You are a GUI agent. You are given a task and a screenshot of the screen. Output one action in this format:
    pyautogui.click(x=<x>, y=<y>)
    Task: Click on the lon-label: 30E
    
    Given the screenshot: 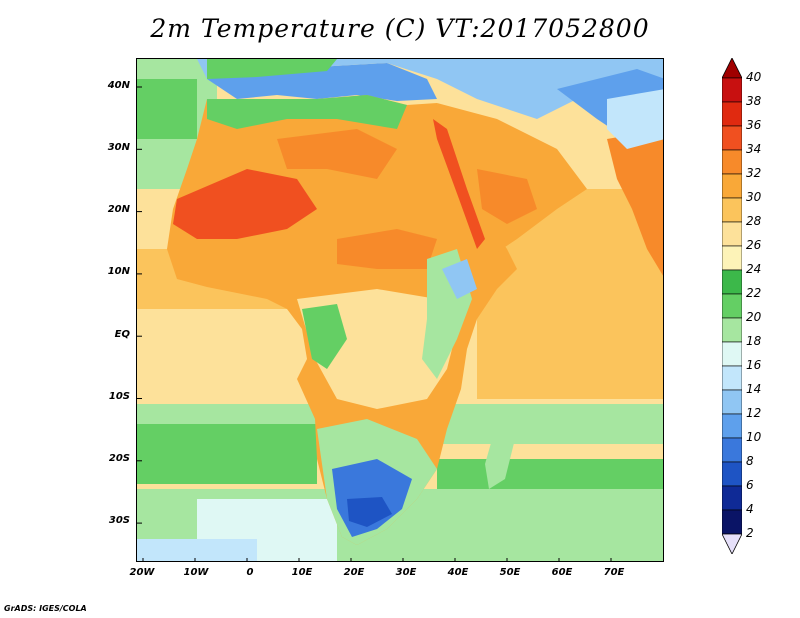 What is the action you would take?
    pyautogui.click(x=406, y=572)
    